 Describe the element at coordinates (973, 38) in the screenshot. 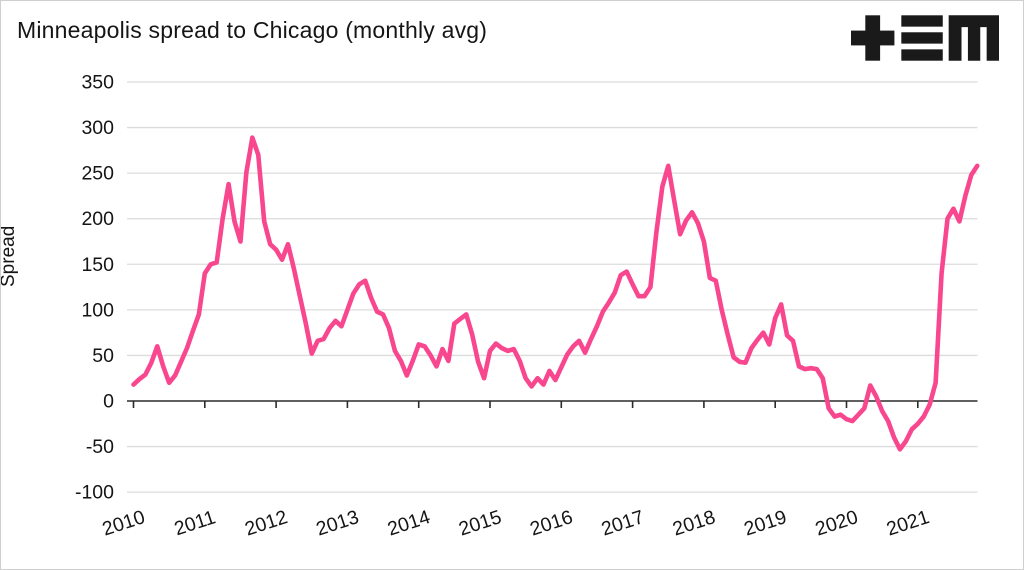

I see `m-icon` at that location.